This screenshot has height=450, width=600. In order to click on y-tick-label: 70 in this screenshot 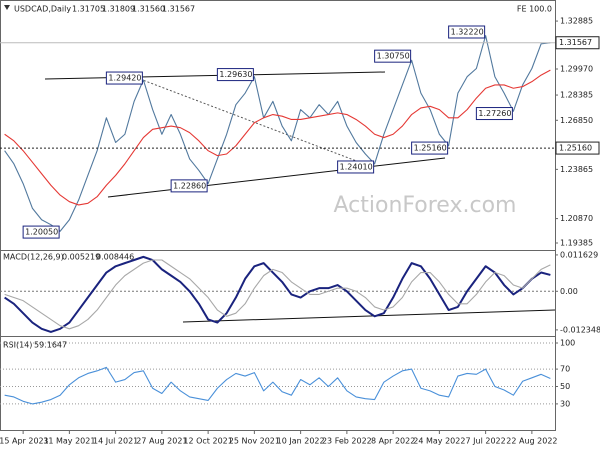, I will do `click(565, 369)`.